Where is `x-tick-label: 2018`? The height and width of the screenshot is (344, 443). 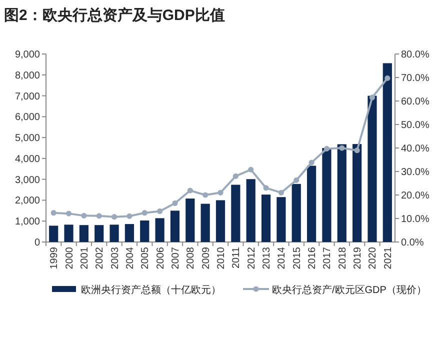
x-tick-label: 2018 is located at coordinates (342, 258).